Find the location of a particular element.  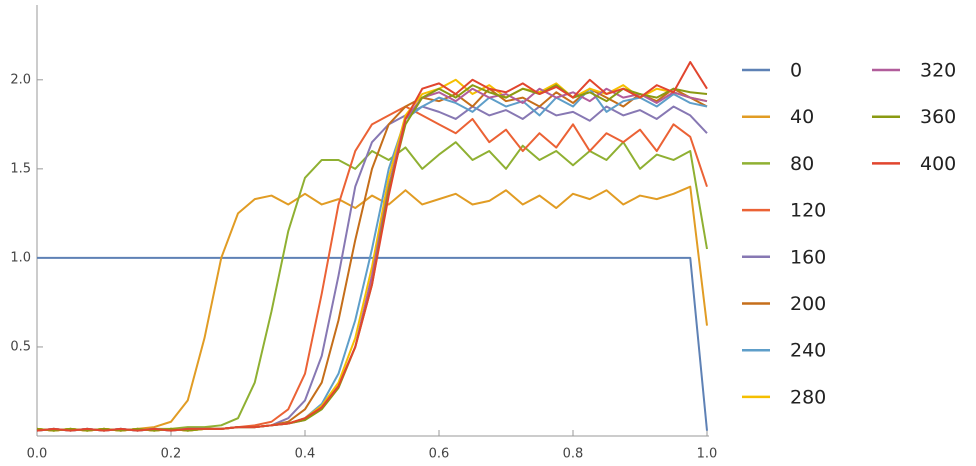

x-tick-label: 1.0 is located at coordinates (707, 454).